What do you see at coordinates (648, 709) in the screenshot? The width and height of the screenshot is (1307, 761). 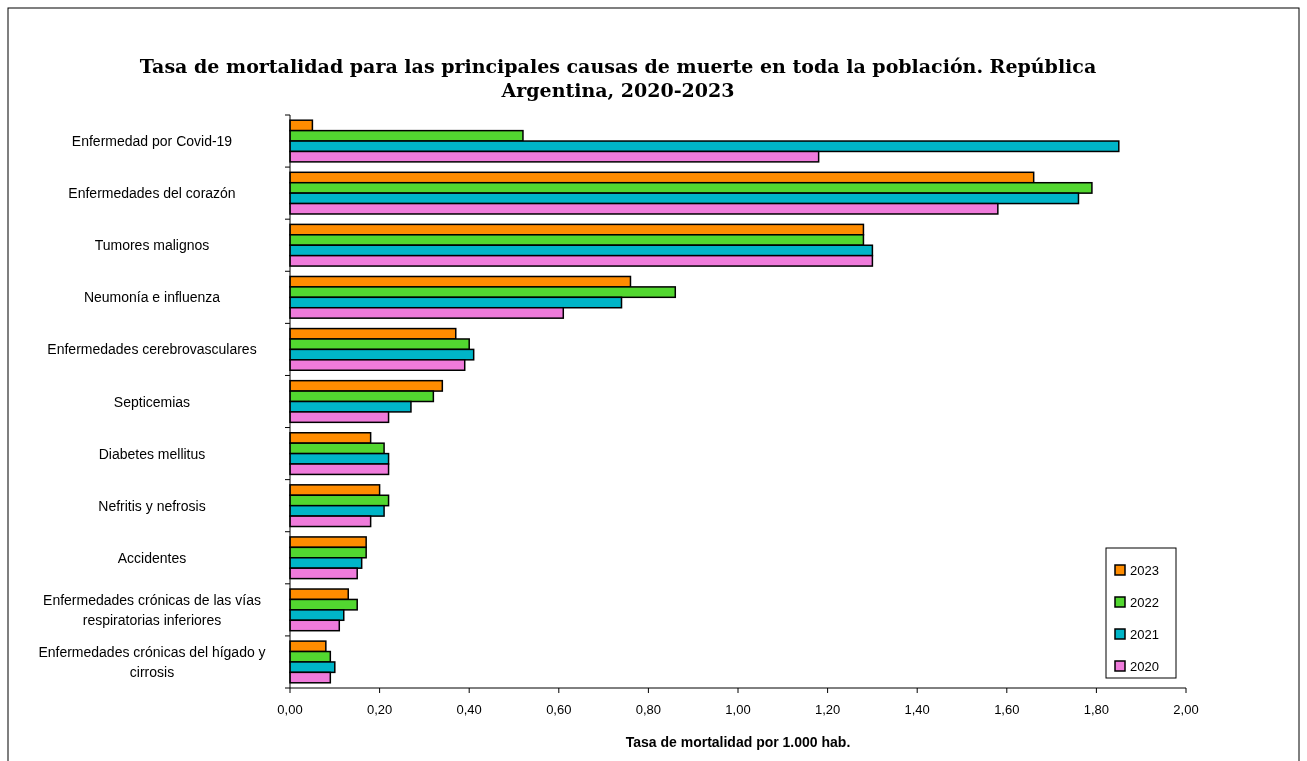 I see `x-tick-label: 0,80` at bounding box center [648, 709].